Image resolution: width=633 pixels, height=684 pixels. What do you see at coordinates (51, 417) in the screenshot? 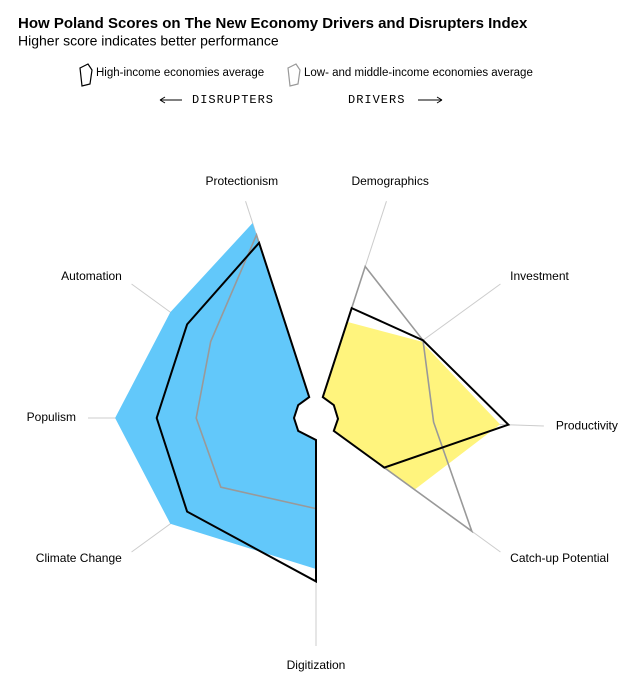
I see `axis-label: Populism` at bounding box center [51, 417].